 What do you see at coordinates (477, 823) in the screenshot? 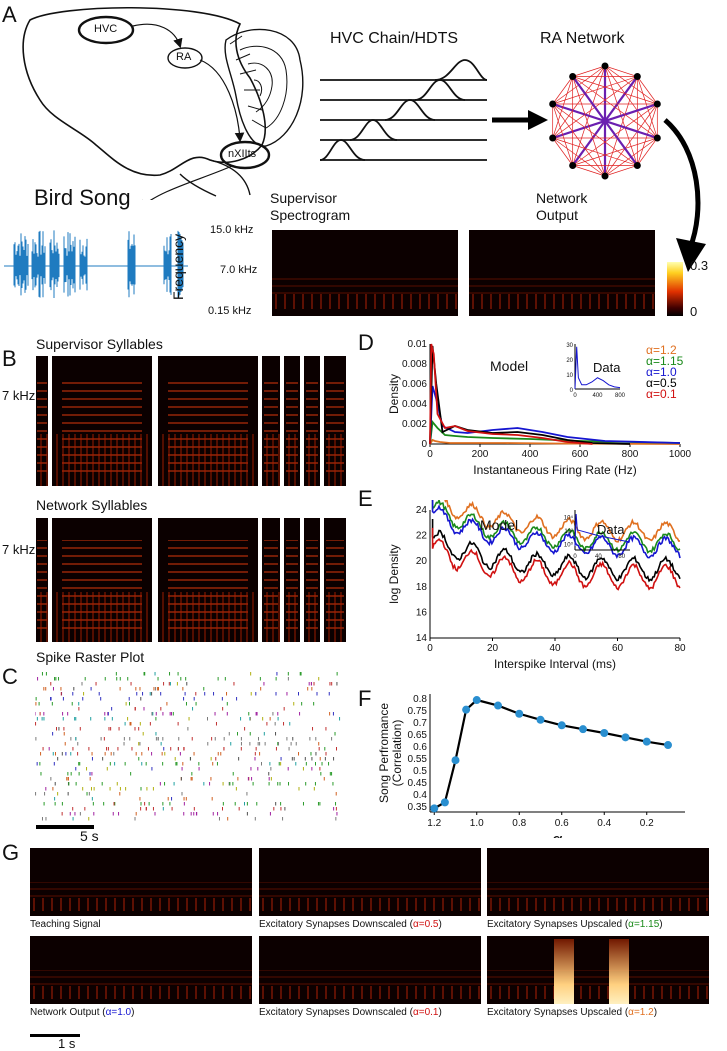
I see `chart-f-x-tick-label: 1.0` at bounding box center [477, 823].